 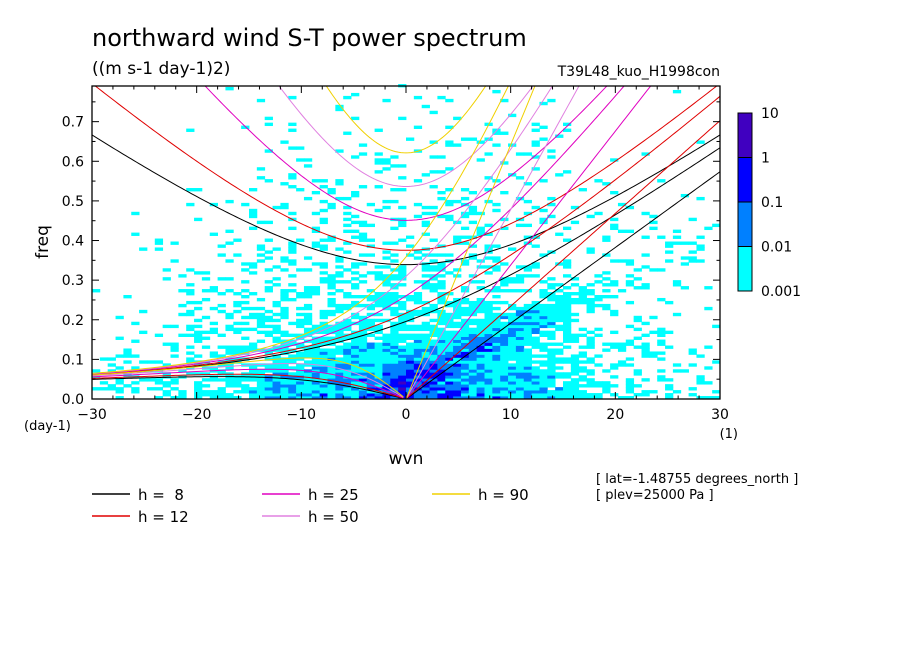 What do you see at coordinates (73, 162) in the screenshot?
I see `y-tick-label: 0.6` at bounding box center [73, 162].